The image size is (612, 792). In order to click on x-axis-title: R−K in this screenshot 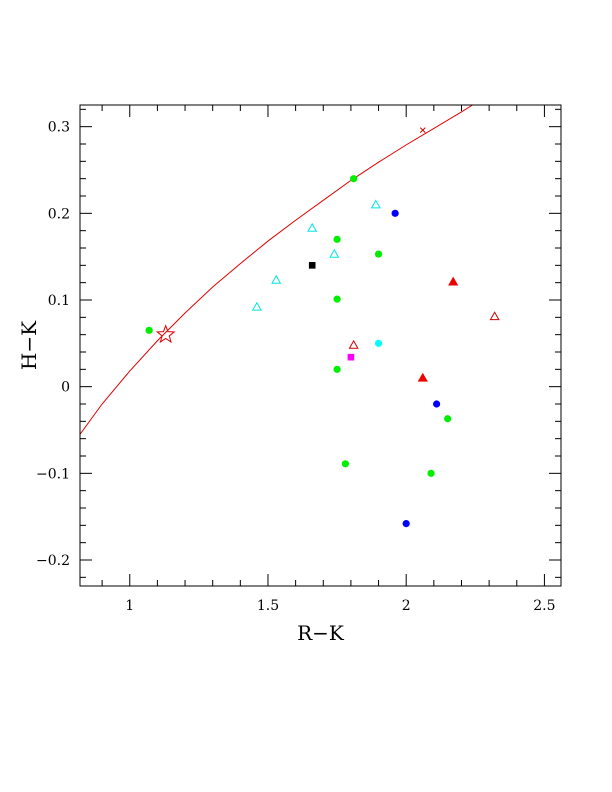, I will do `click(321, 633)`.